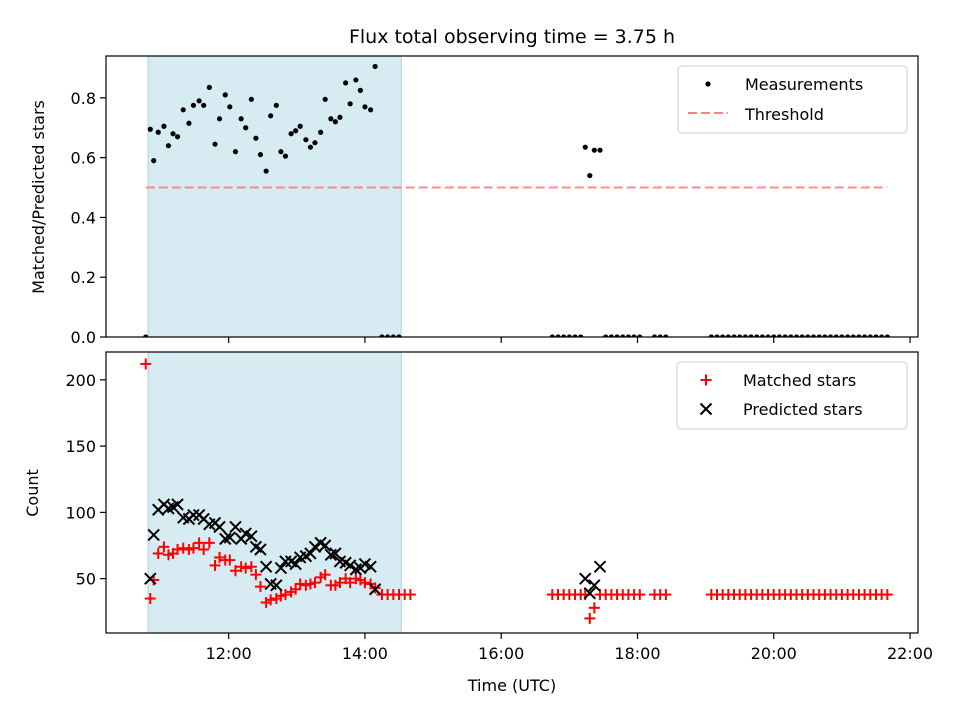  What do you see at coordinates (375, 549) in the screenshot?
I see `predicted-stars-points` at bounding box center [375, 549].